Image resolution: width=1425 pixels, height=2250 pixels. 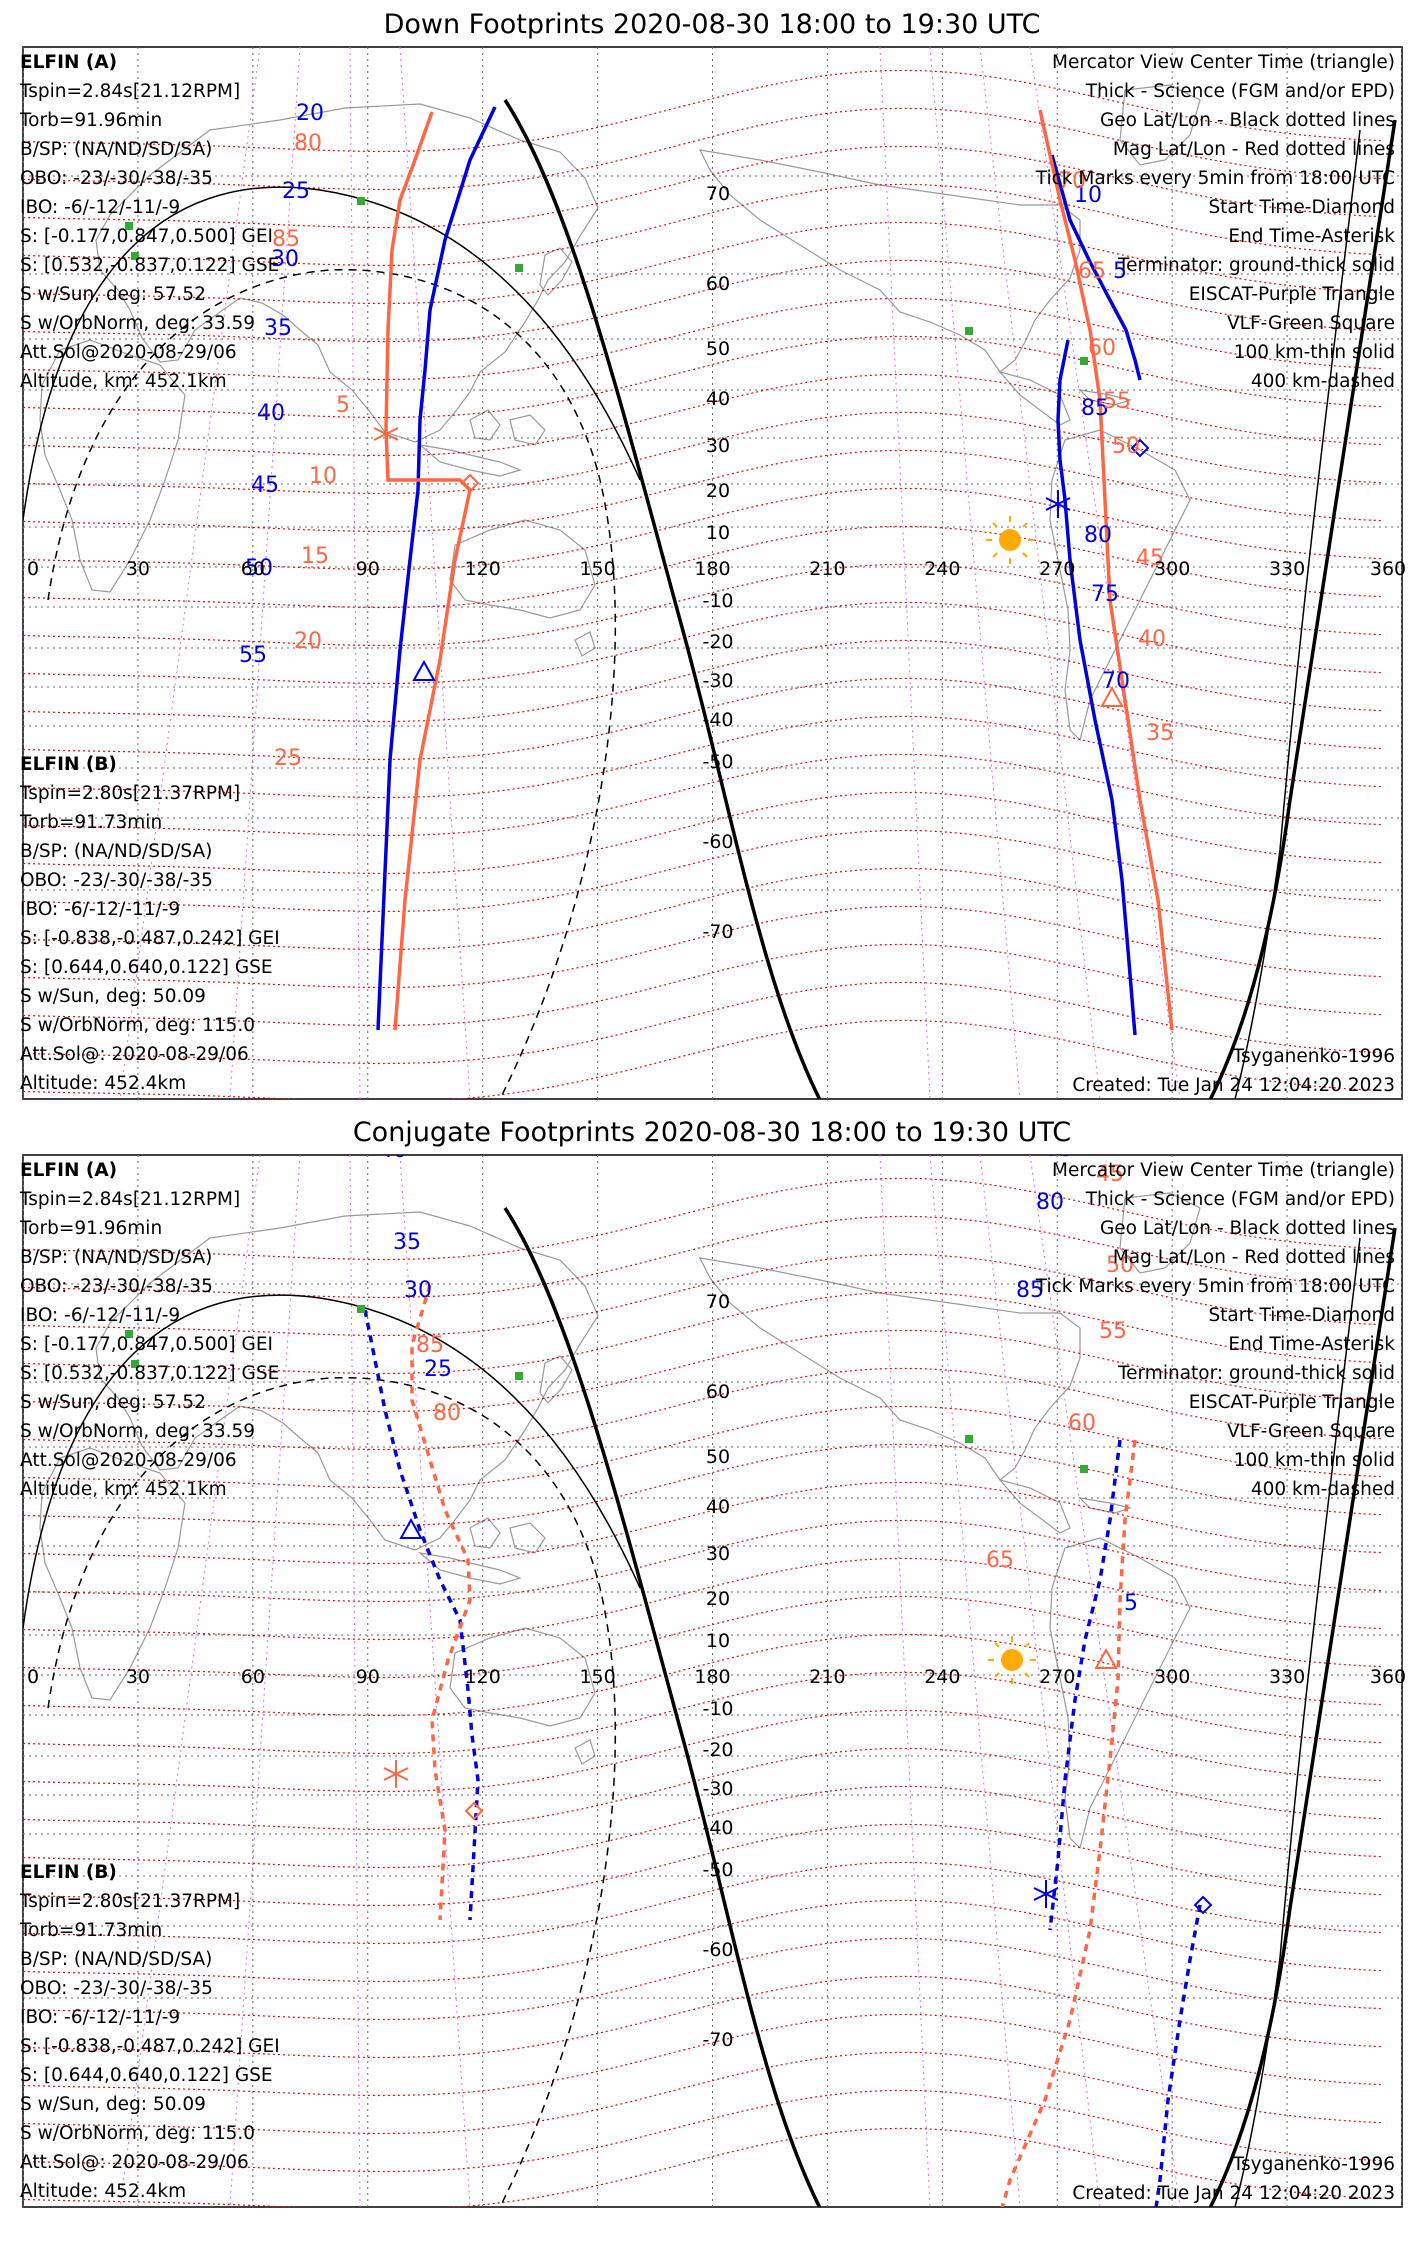 What do you see at coordinates (1247, 120) in the screenshot?
I see `legend-item: Geo Lat/Lon - Black dotted lines` at bounding box center [1247, 120].